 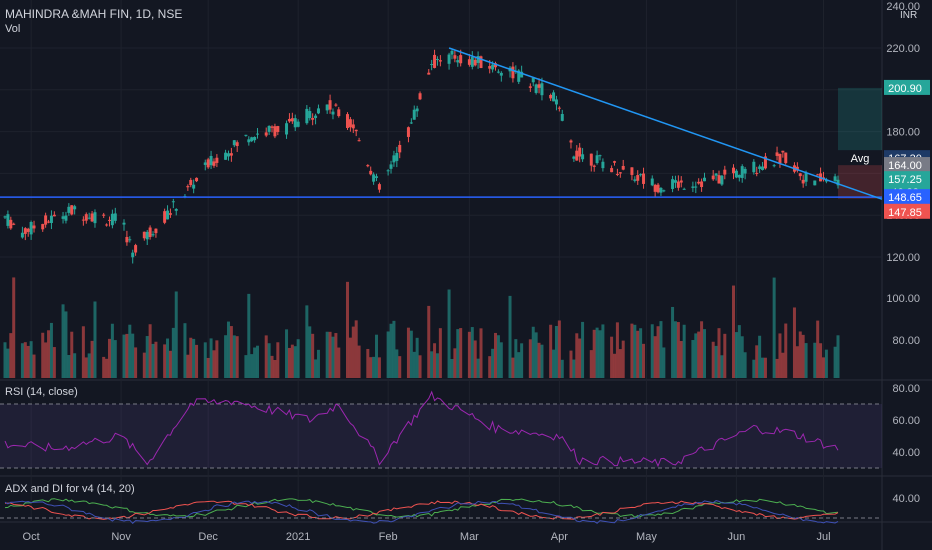 What do you see at coordinates (665, 123) in the screenshot?
I see `trend-line` at bounding box center [665, 123].